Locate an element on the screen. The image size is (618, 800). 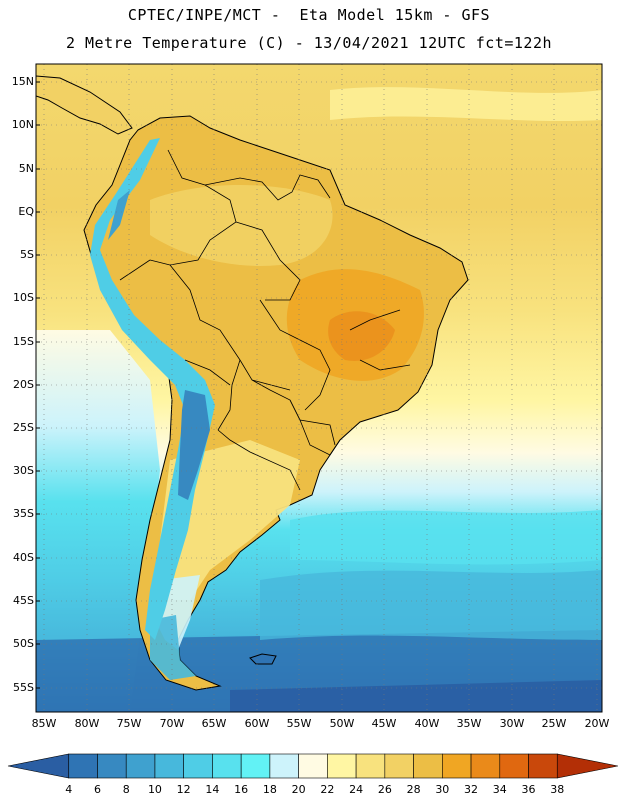
lat-label: 5S is located at coordinates (27, 254).